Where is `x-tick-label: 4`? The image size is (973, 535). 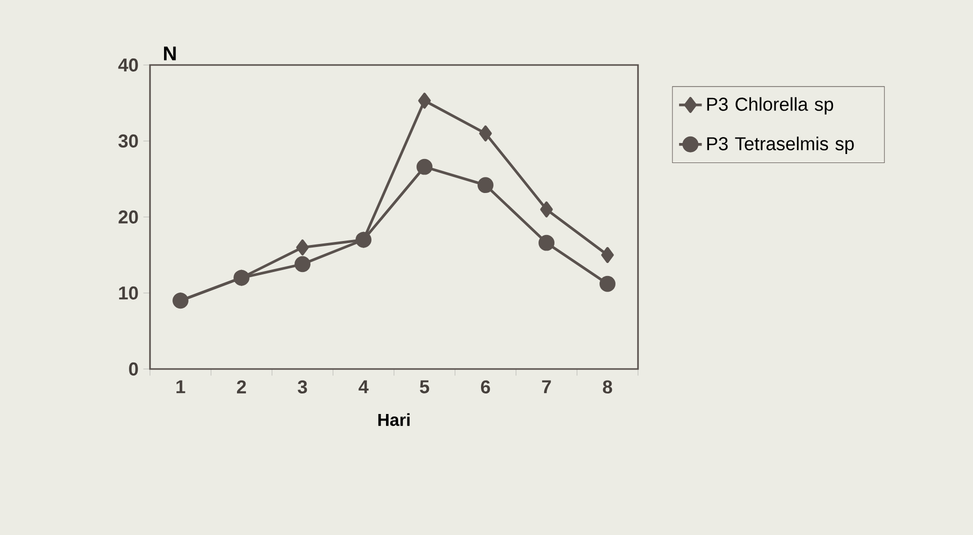
x-tick-label: 4 is located at coordinates (363, 387).